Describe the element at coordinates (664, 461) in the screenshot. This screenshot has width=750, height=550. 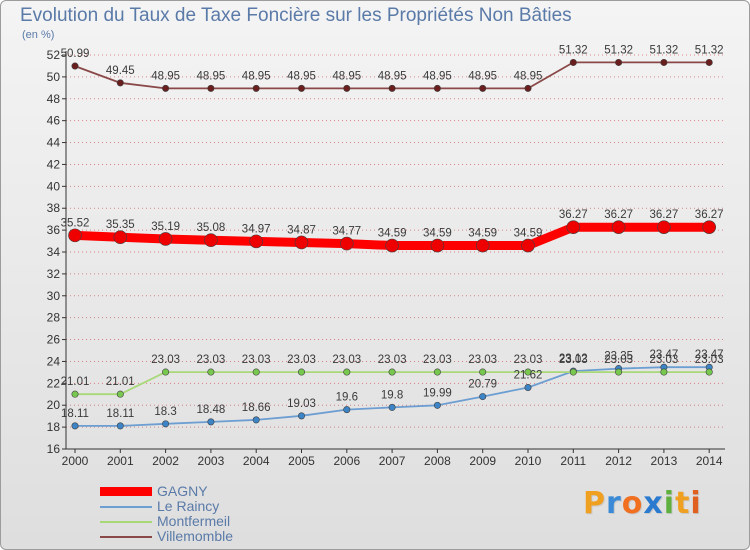
I see `x-tick-label: 2013` at that location.